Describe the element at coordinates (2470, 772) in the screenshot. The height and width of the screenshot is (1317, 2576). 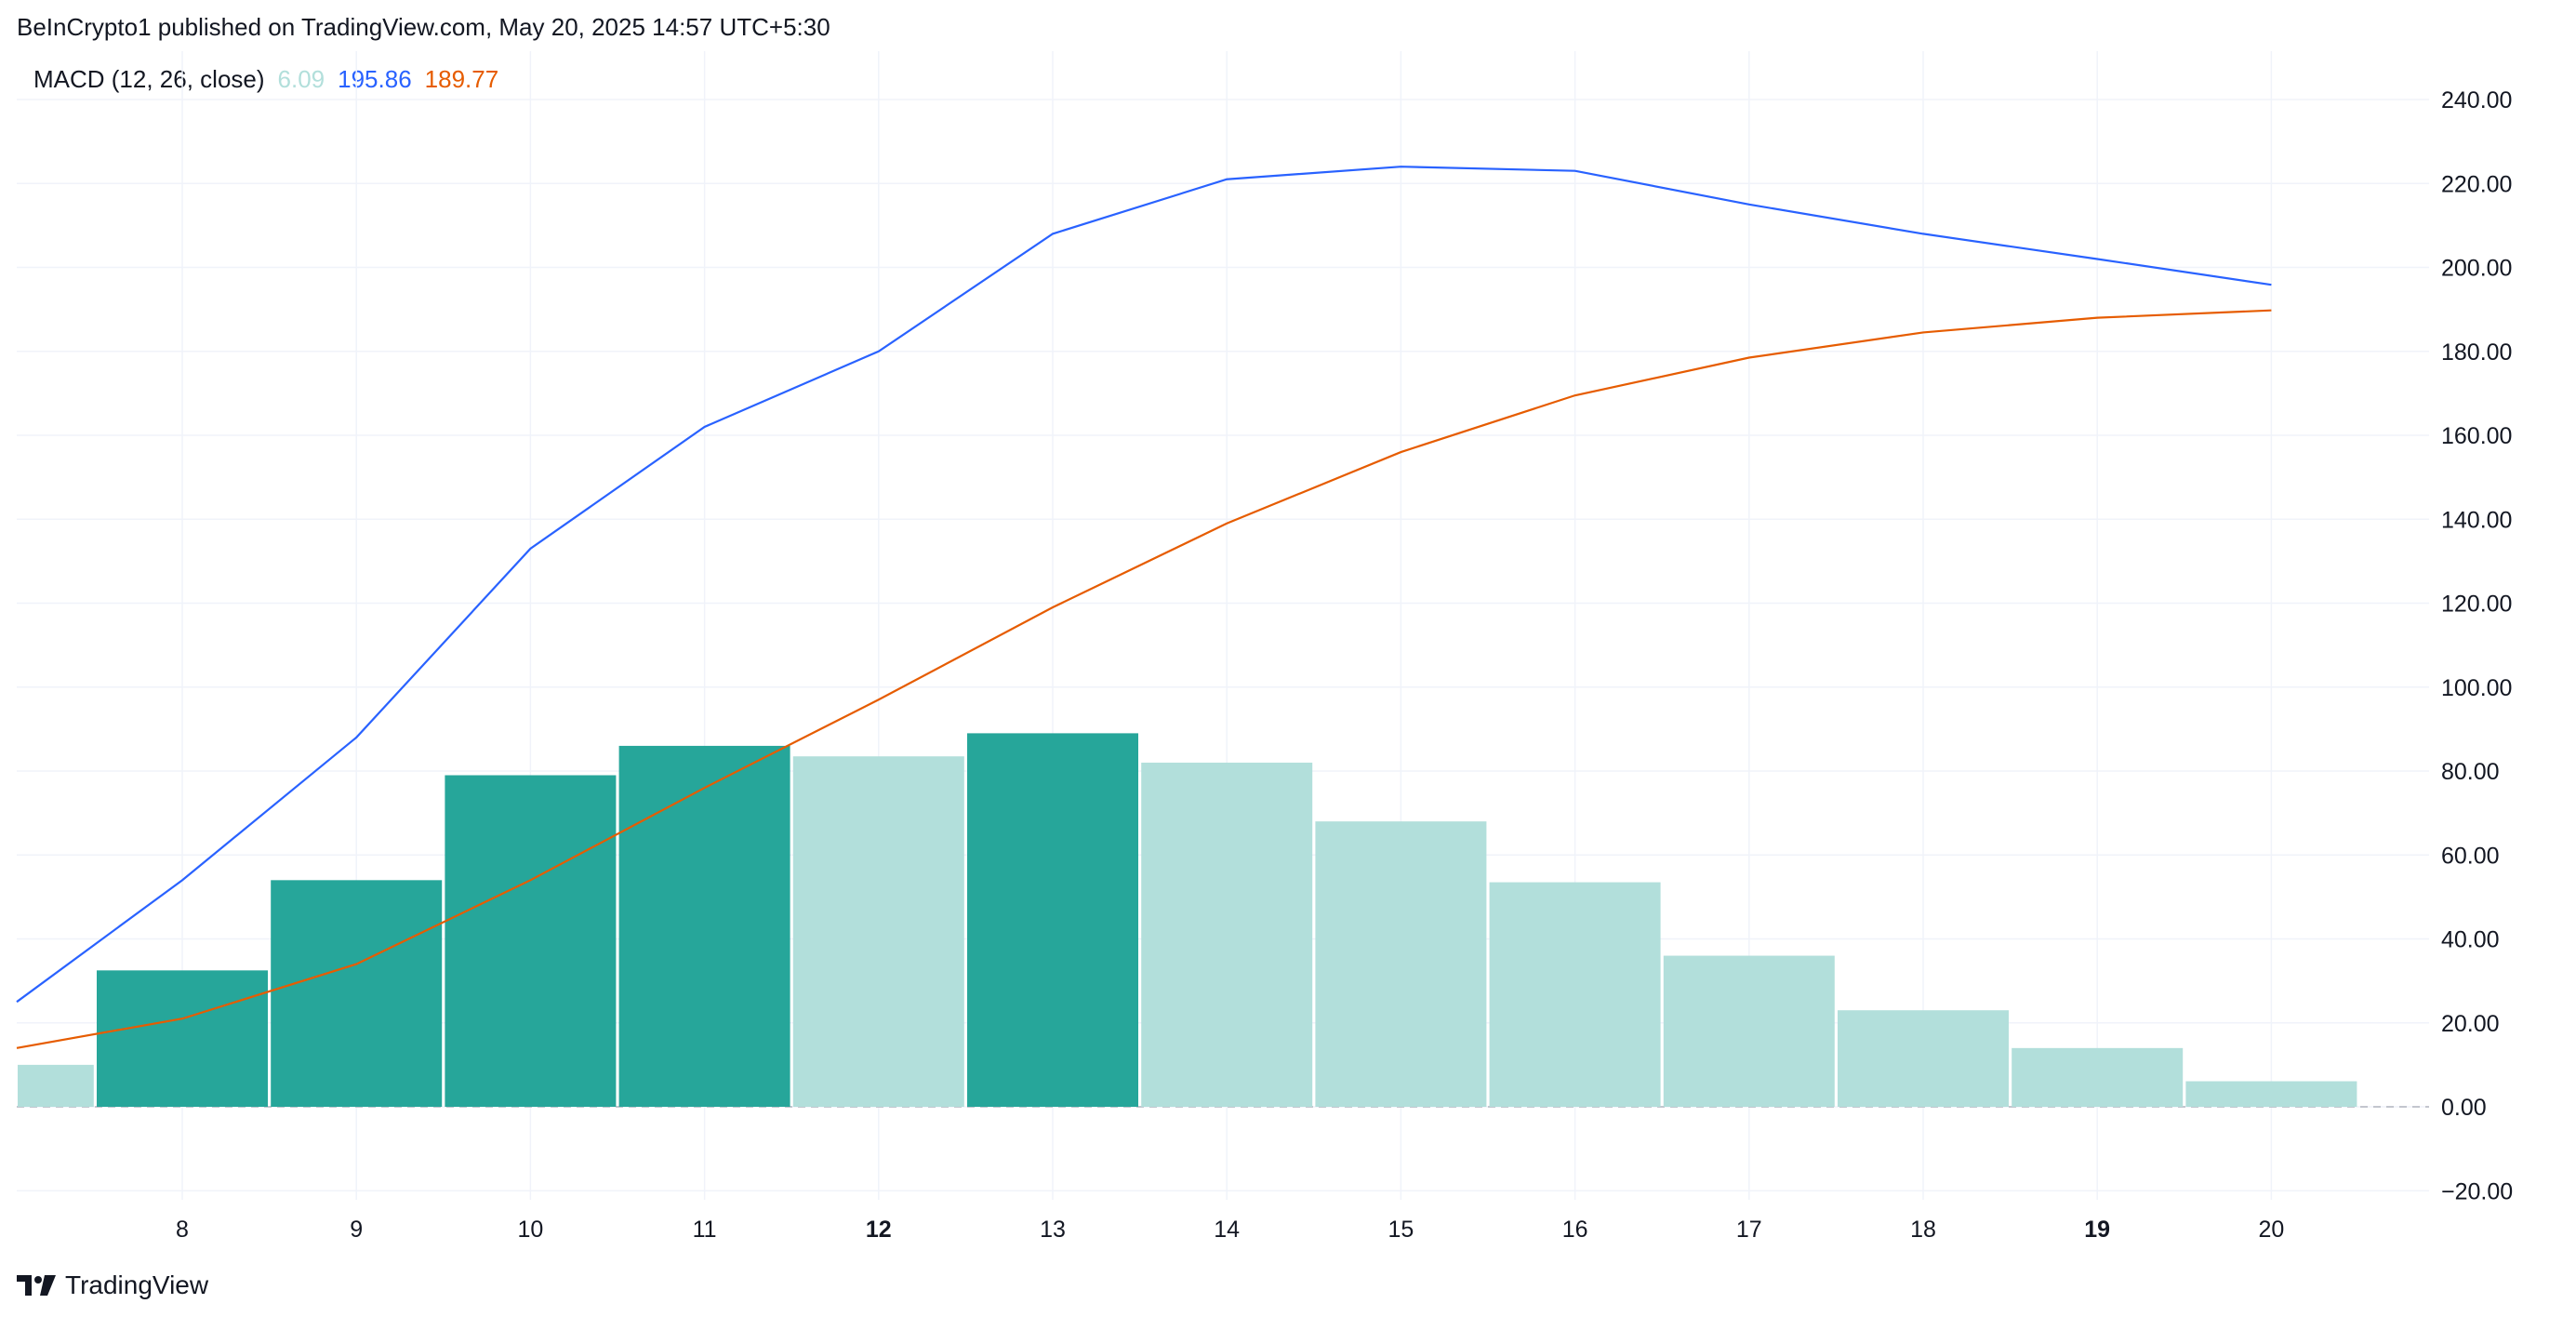
I see `y-tick-label: 80.00` at that location.